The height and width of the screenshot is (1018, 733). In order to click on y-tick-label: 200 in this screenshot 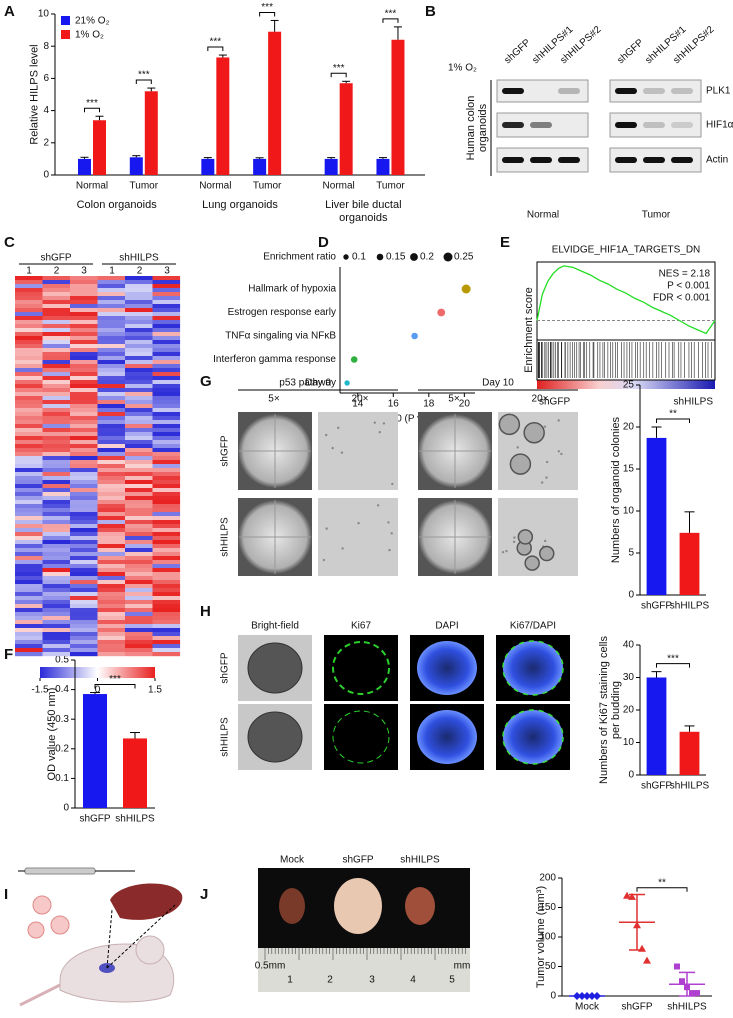, I will do `click(547, 878)`.